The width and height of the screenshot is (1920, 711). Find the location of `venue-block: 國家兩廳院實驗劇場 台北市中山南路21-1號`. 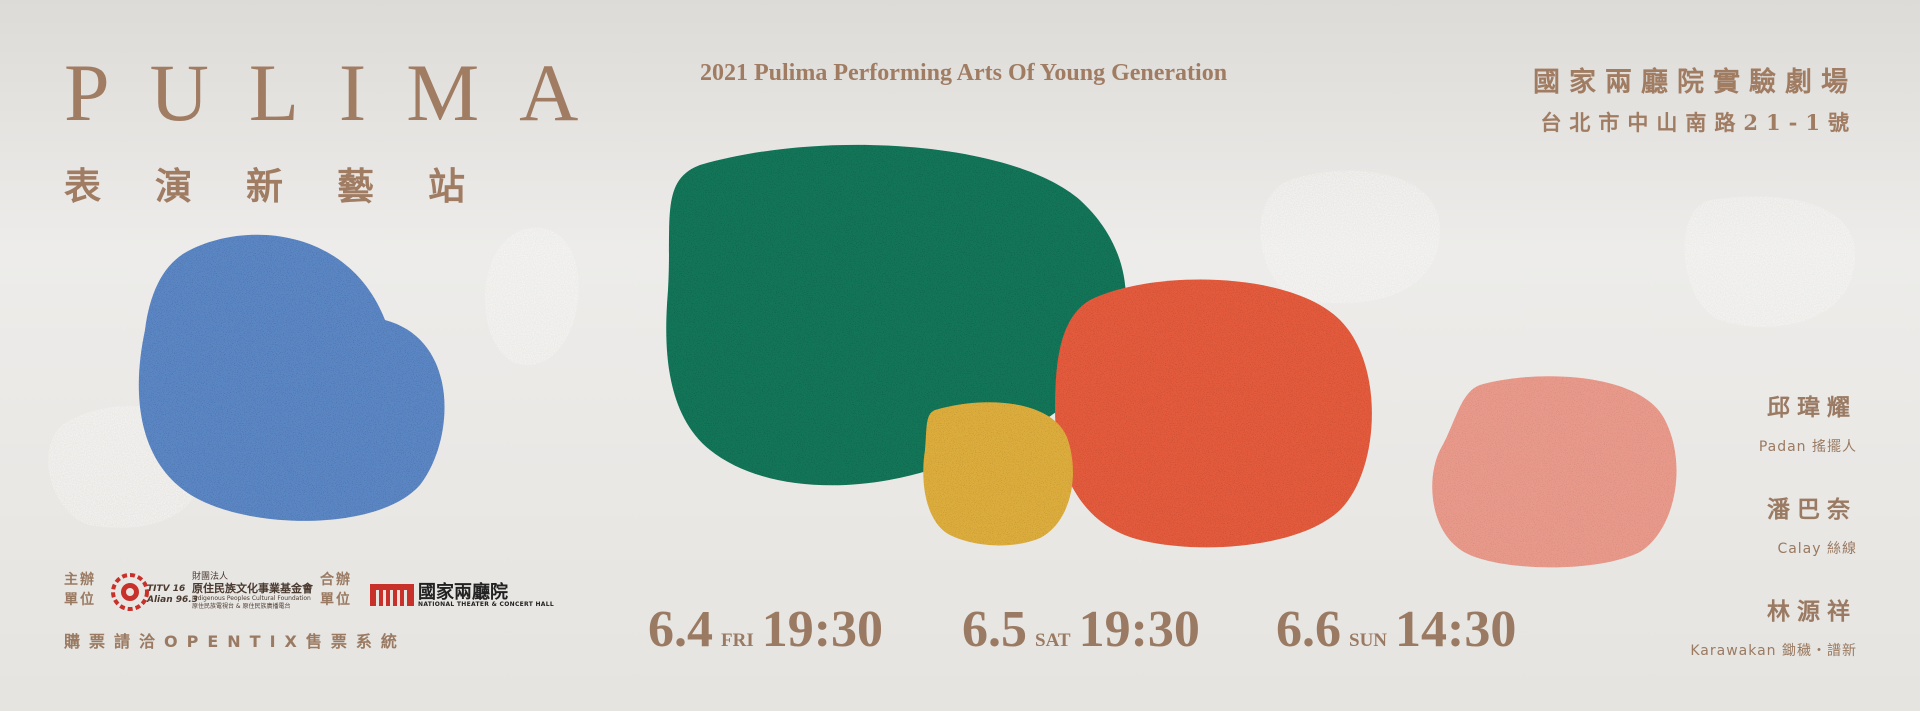

venue-block: 國家兩廳院實驗劇場 台北市中山南路21-1號 is located at coordinates (1695, 98).